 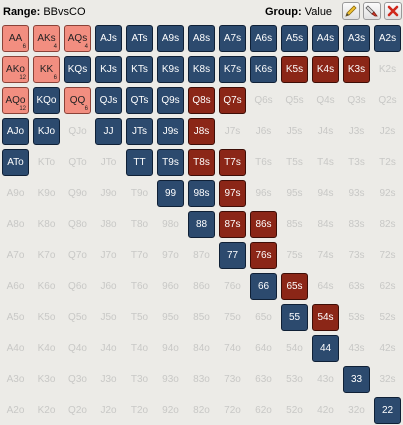 I want to click on hand-cell-k9s: K9s, so click(x=170, y=69).